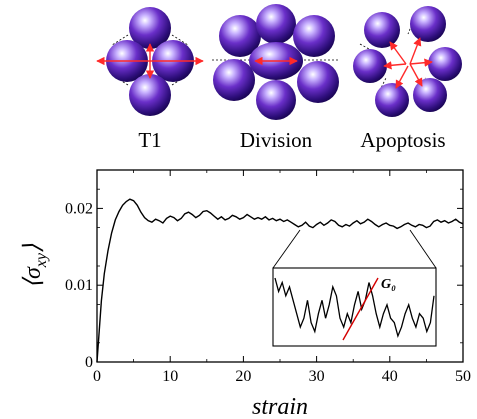 The width and height of the screenshot is (477, 419). Describe the element at coordinates (150, 61) in the screenshot. I see `t1-illustration` at that location.